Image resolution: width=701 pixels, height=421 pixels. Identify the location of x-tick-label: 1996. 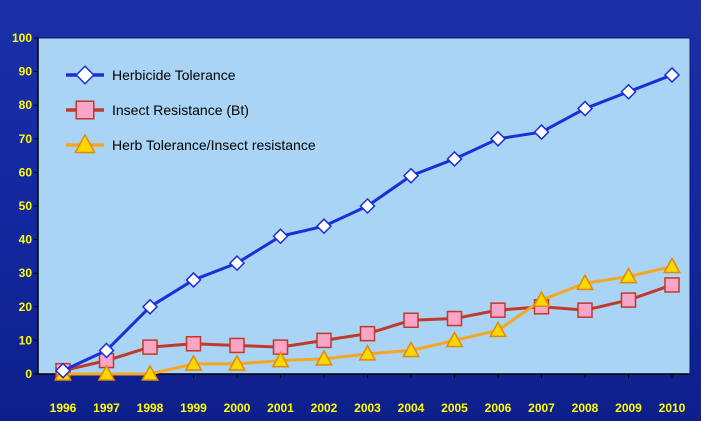
(63, 408).